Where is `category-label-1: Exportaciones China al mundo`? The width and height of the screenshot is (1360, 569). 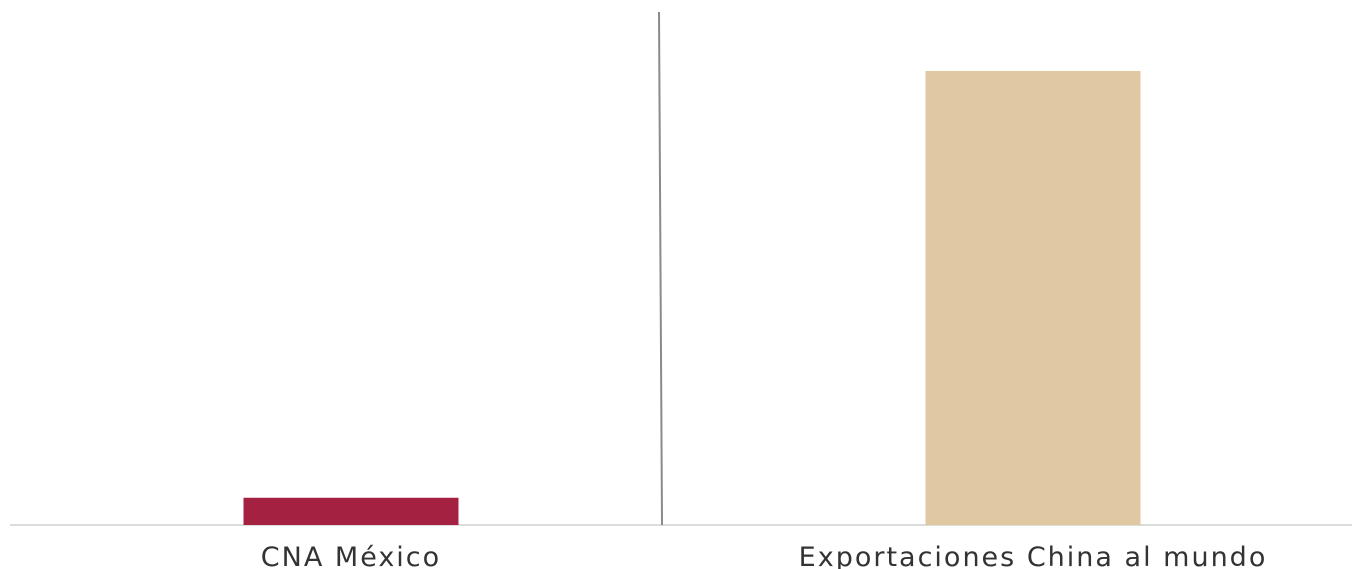 category-label-1: Exportaciones China al mundo is located at coordinates (1033, 555).